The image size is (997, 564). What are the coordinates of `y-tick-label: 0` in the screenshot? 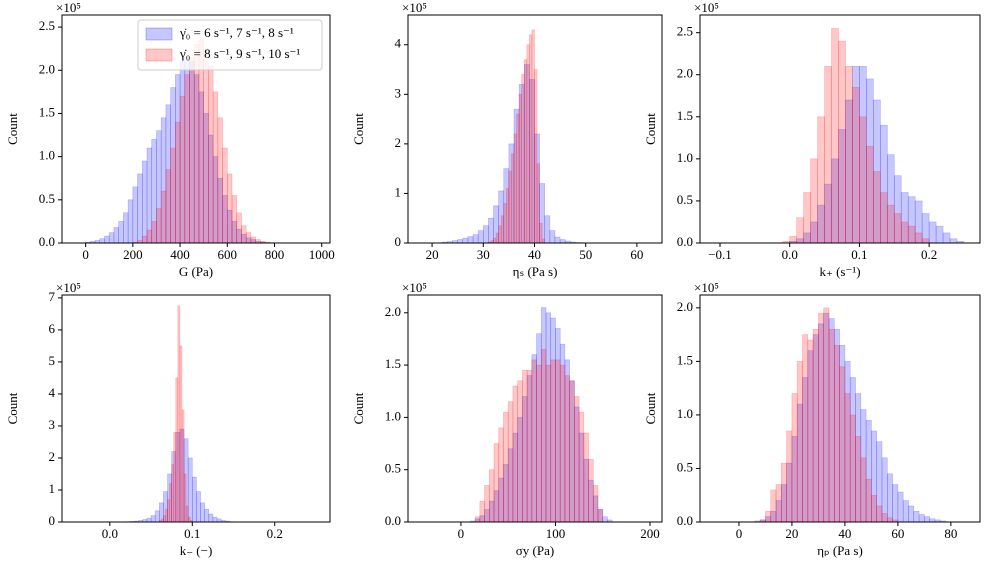 It's located at (398, 241).